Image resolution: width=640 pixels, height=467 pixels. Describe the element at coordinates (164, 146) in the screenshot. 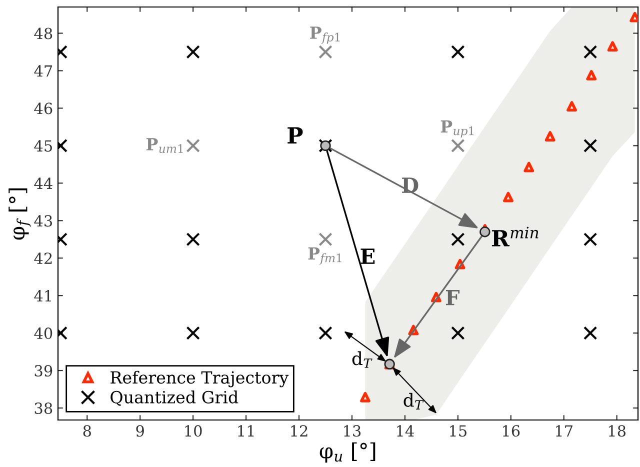

I see `annotation: P$_{um1}$` at that location.